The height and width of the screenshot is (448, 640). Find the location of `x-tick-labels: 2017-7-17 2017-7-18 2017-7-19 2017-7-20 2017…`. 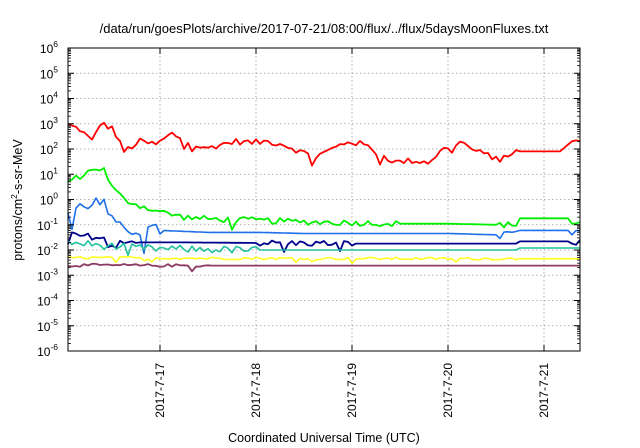

x-tick-labels: 2017-7-17 2017-7-18 2017-7-19 2017-7-20 2017… is located at coordinates (352, 390).